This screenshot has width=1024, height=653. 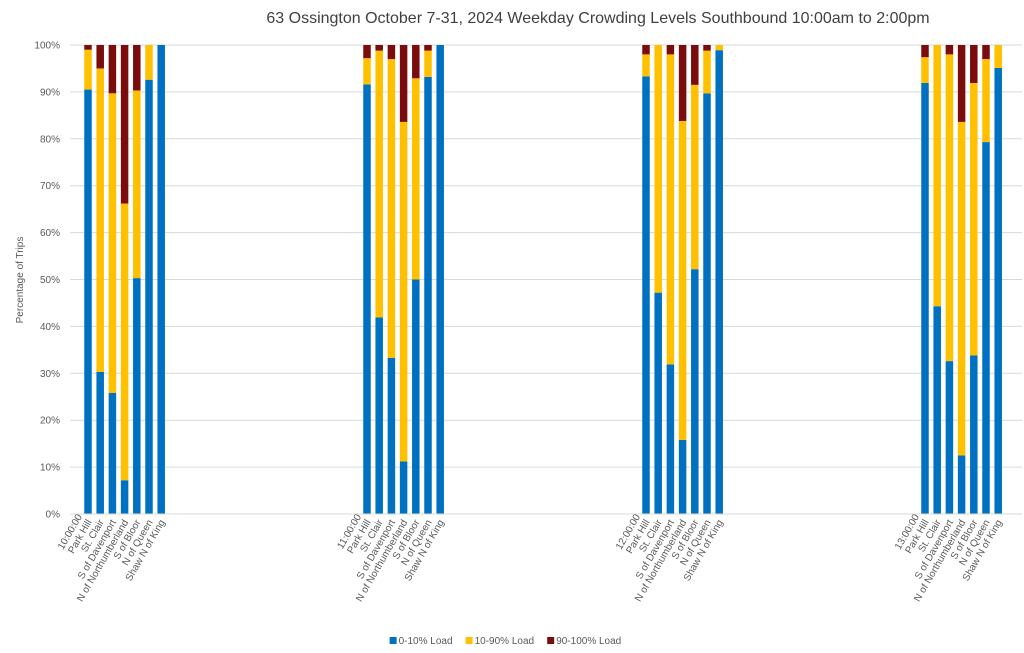 What do you see at coordinates (50, 374) in the screenshot?
I see `y-tick-label: 30%` at bounding box center [50, 374].